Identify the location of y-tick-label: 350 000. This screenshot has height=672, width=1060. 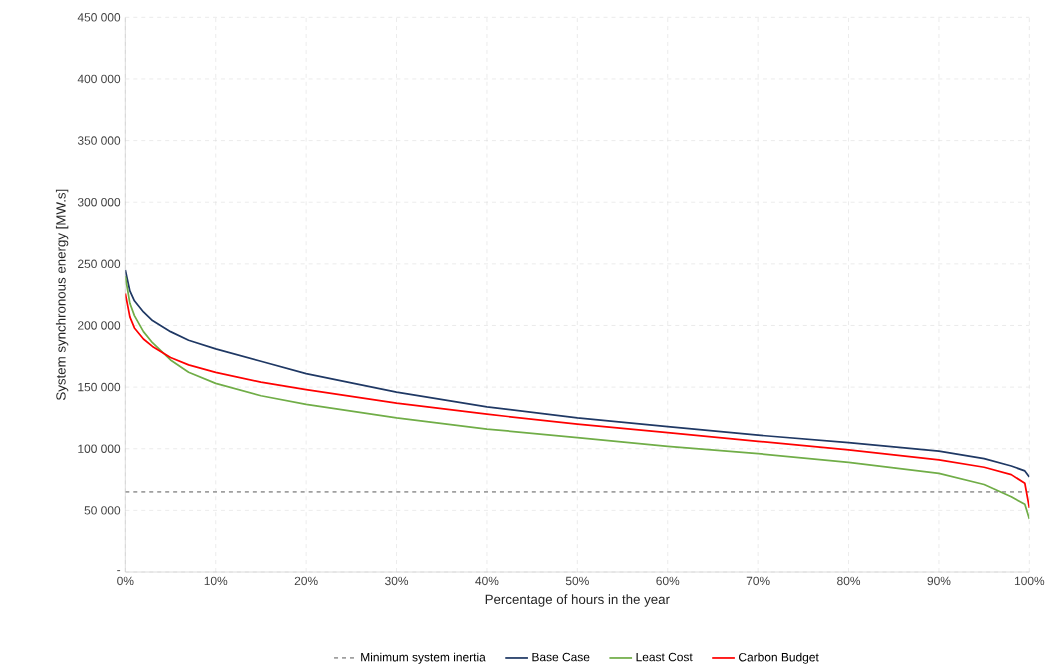
(99, 140).